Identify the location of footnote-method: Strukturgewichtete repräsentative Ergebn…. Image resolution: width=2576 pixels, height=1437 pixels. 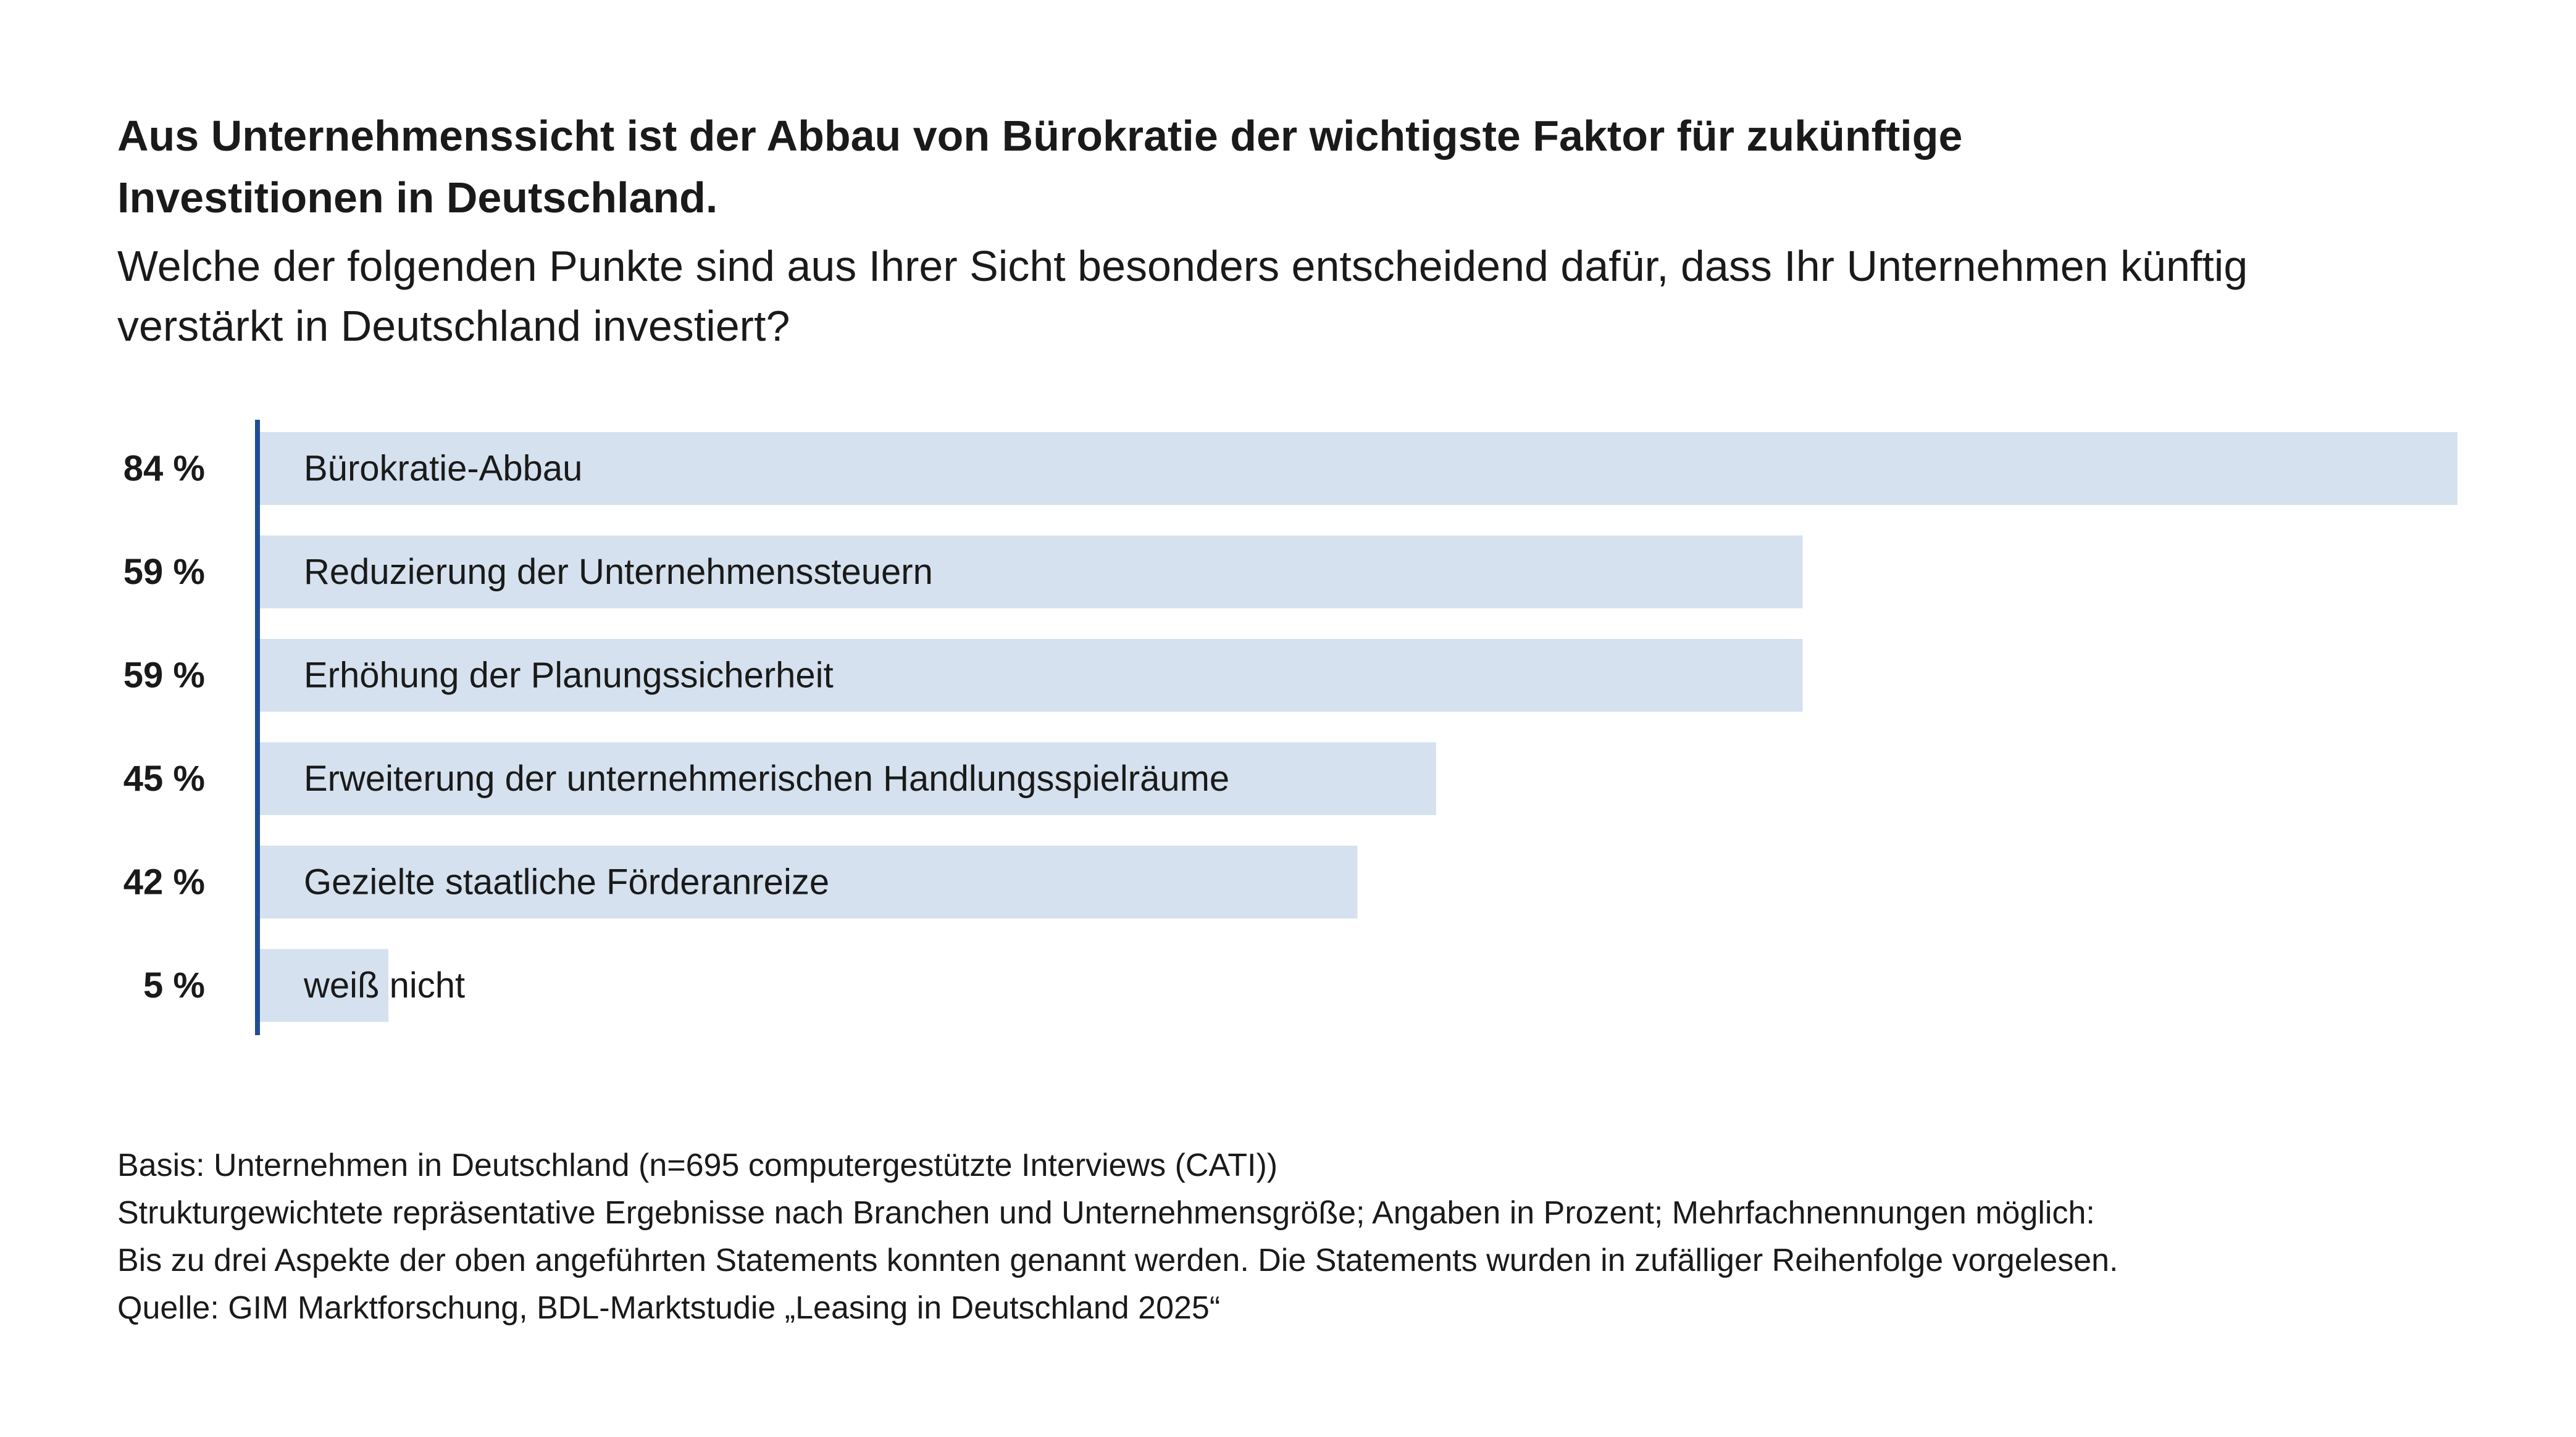
(1106, 1213).